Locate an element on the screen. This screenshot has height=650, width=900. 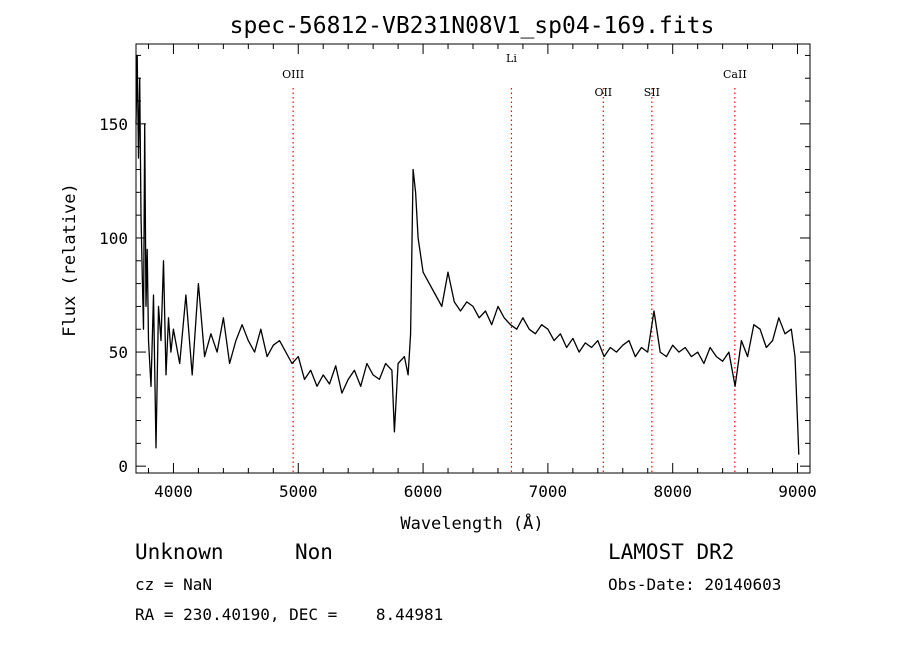
x-tick-label: 8000 is located at coordinates (672, 491).